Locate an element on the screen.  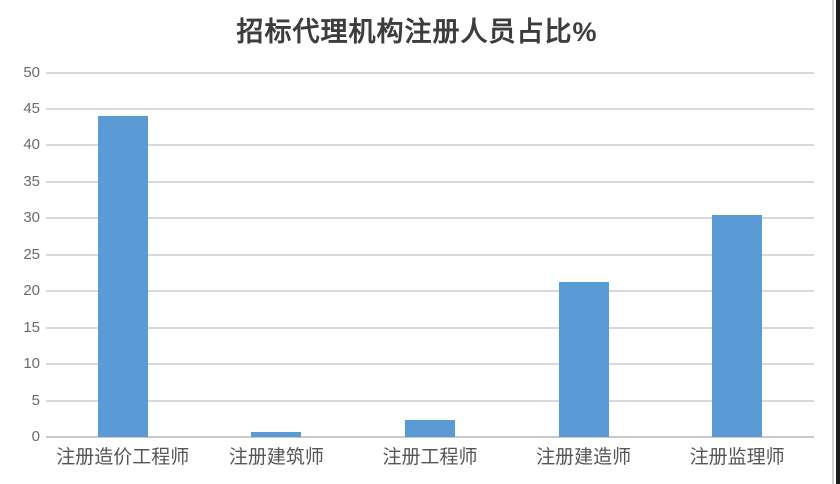
x-category-label: 注册造价工程师 is located at coordinates (123, 457).